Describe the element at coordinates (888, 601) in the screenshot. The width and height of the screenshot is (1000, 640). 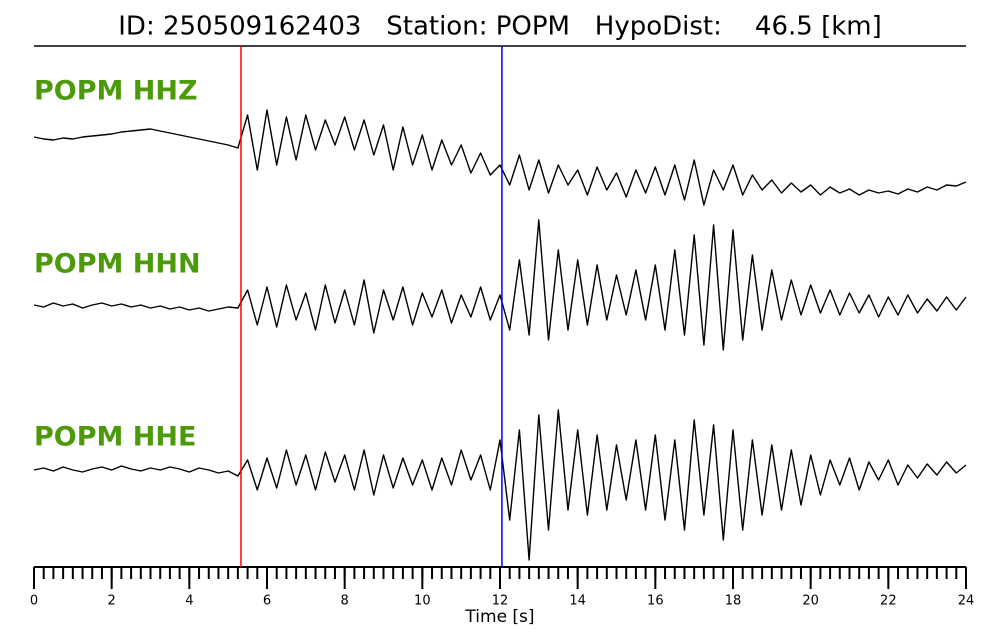
I see `x-tick-label: 22` at that location.